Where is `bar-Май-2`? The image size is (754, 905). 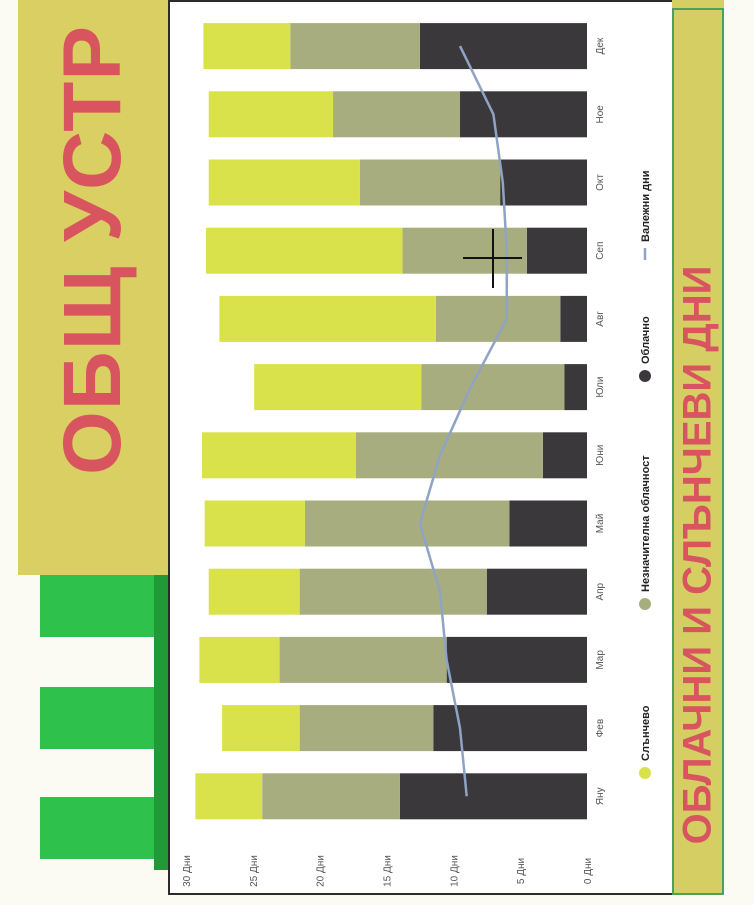
bar-Май-2 is located at coordinates (254, 523).